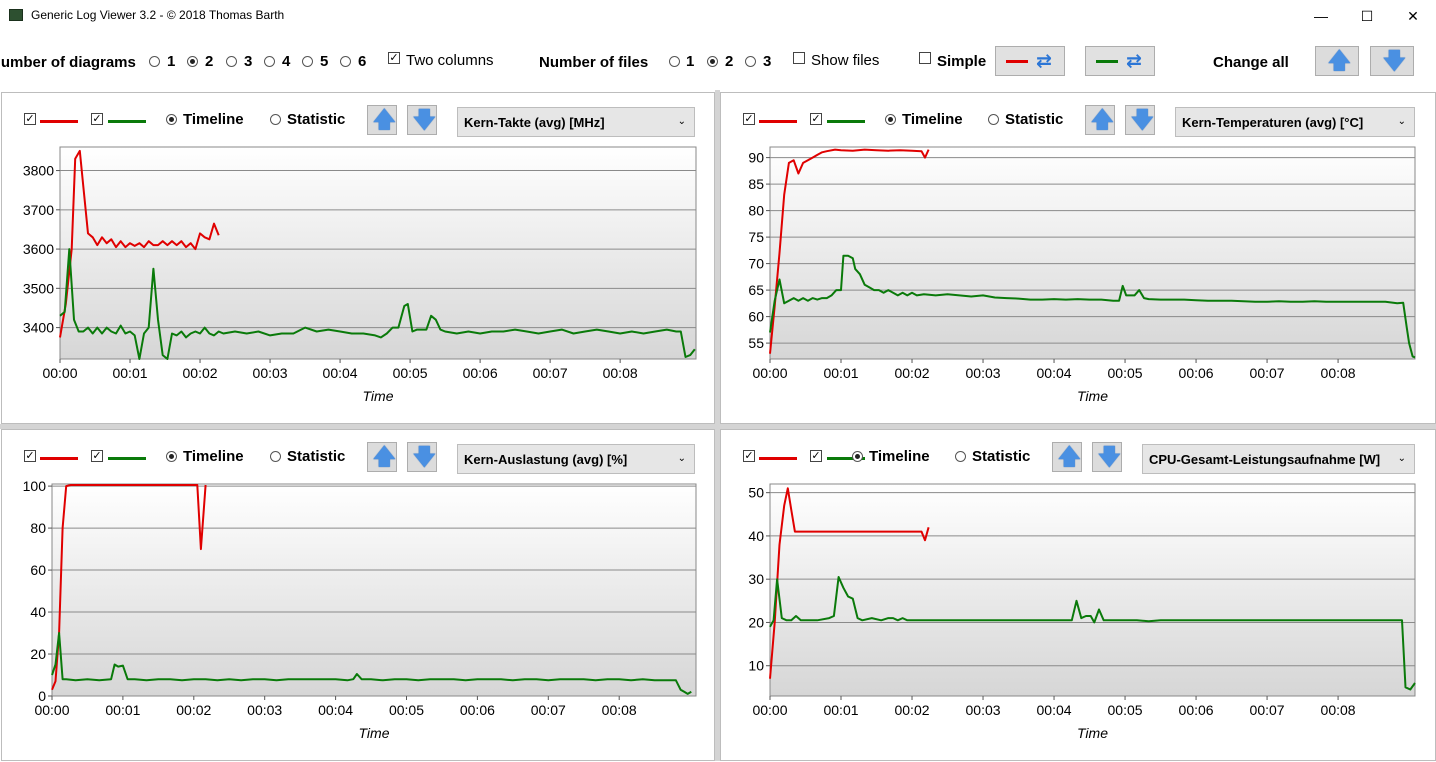 The image size is (1436, 762). Describe the element at coordinates (962, 61) in the screenshot. I see `simple-label: Simple` at that location.